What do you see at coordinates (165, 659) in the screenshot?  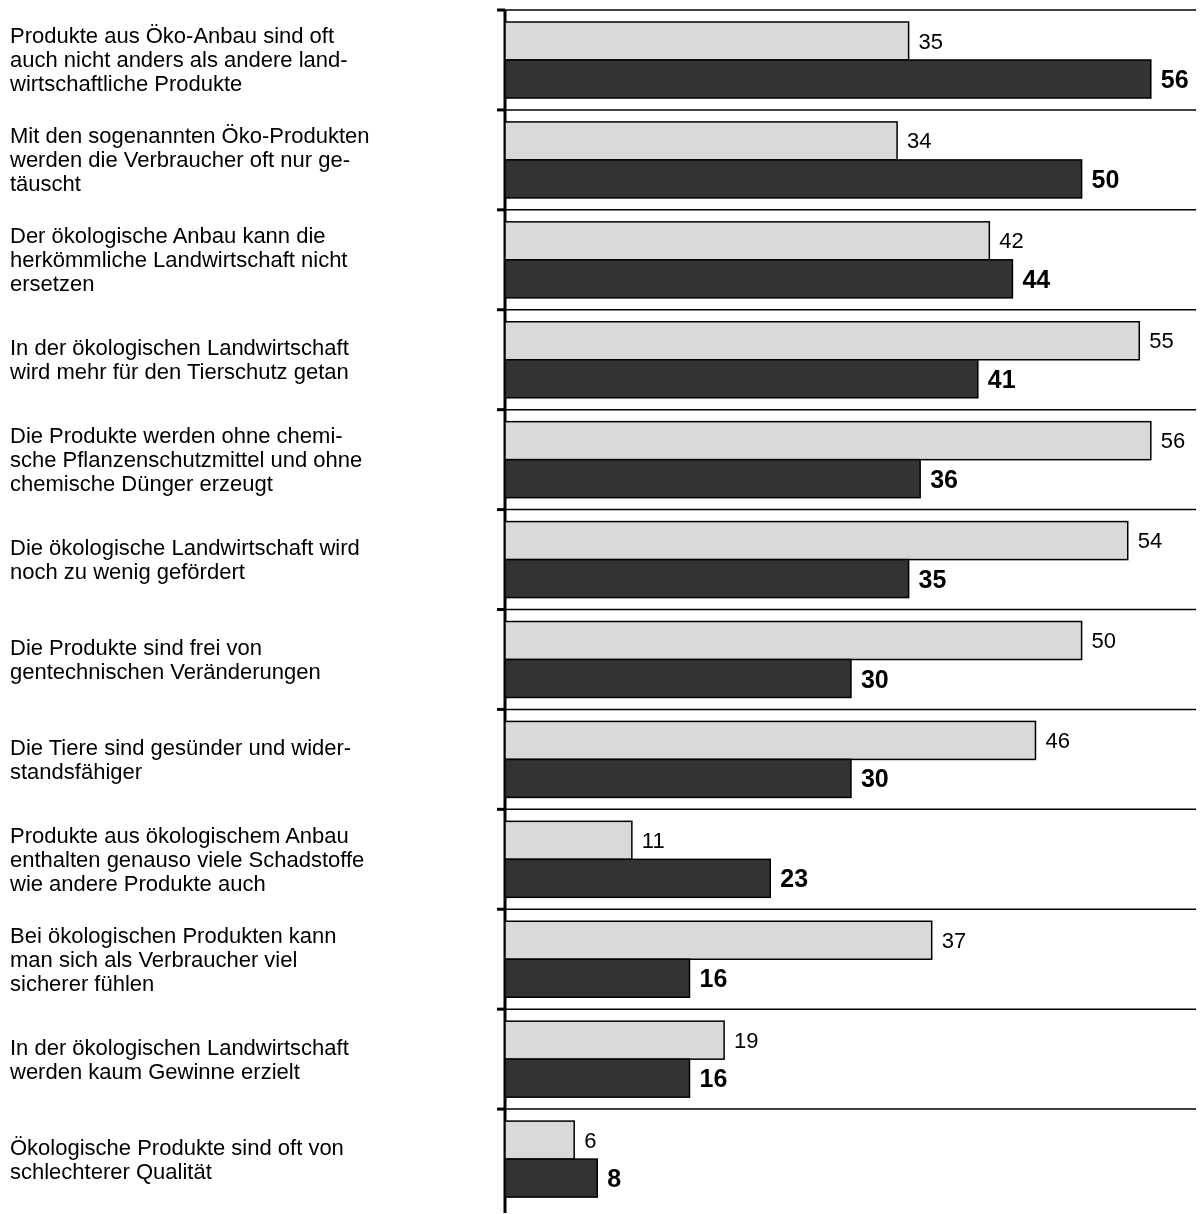 I see `y-tick-label: Die Produkte sind frei von gentechnischen Veränderungen` at bounding box center [165, 659].